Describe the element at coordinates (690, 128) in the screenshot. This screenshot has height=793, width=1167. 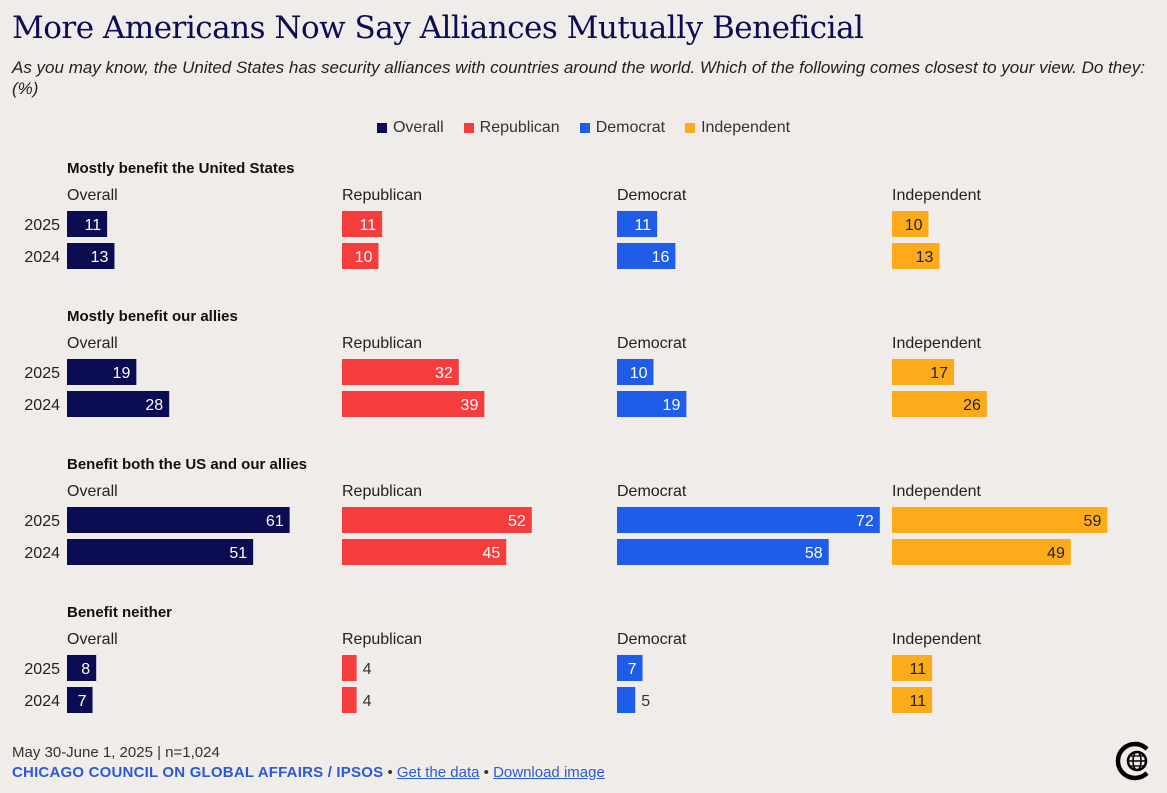
I see `legend-swatch-independent` at that location.